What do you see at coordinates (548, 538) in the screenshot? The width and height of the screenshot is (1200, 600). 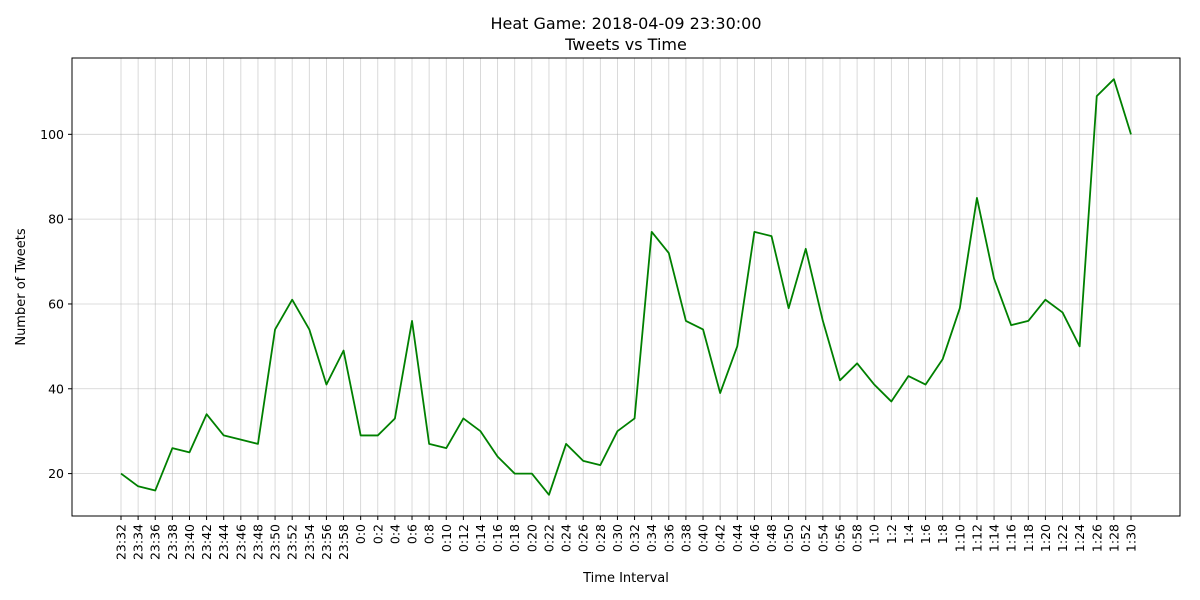 I see `x-tick-label: 0:22` at bounding box center [548, 538].